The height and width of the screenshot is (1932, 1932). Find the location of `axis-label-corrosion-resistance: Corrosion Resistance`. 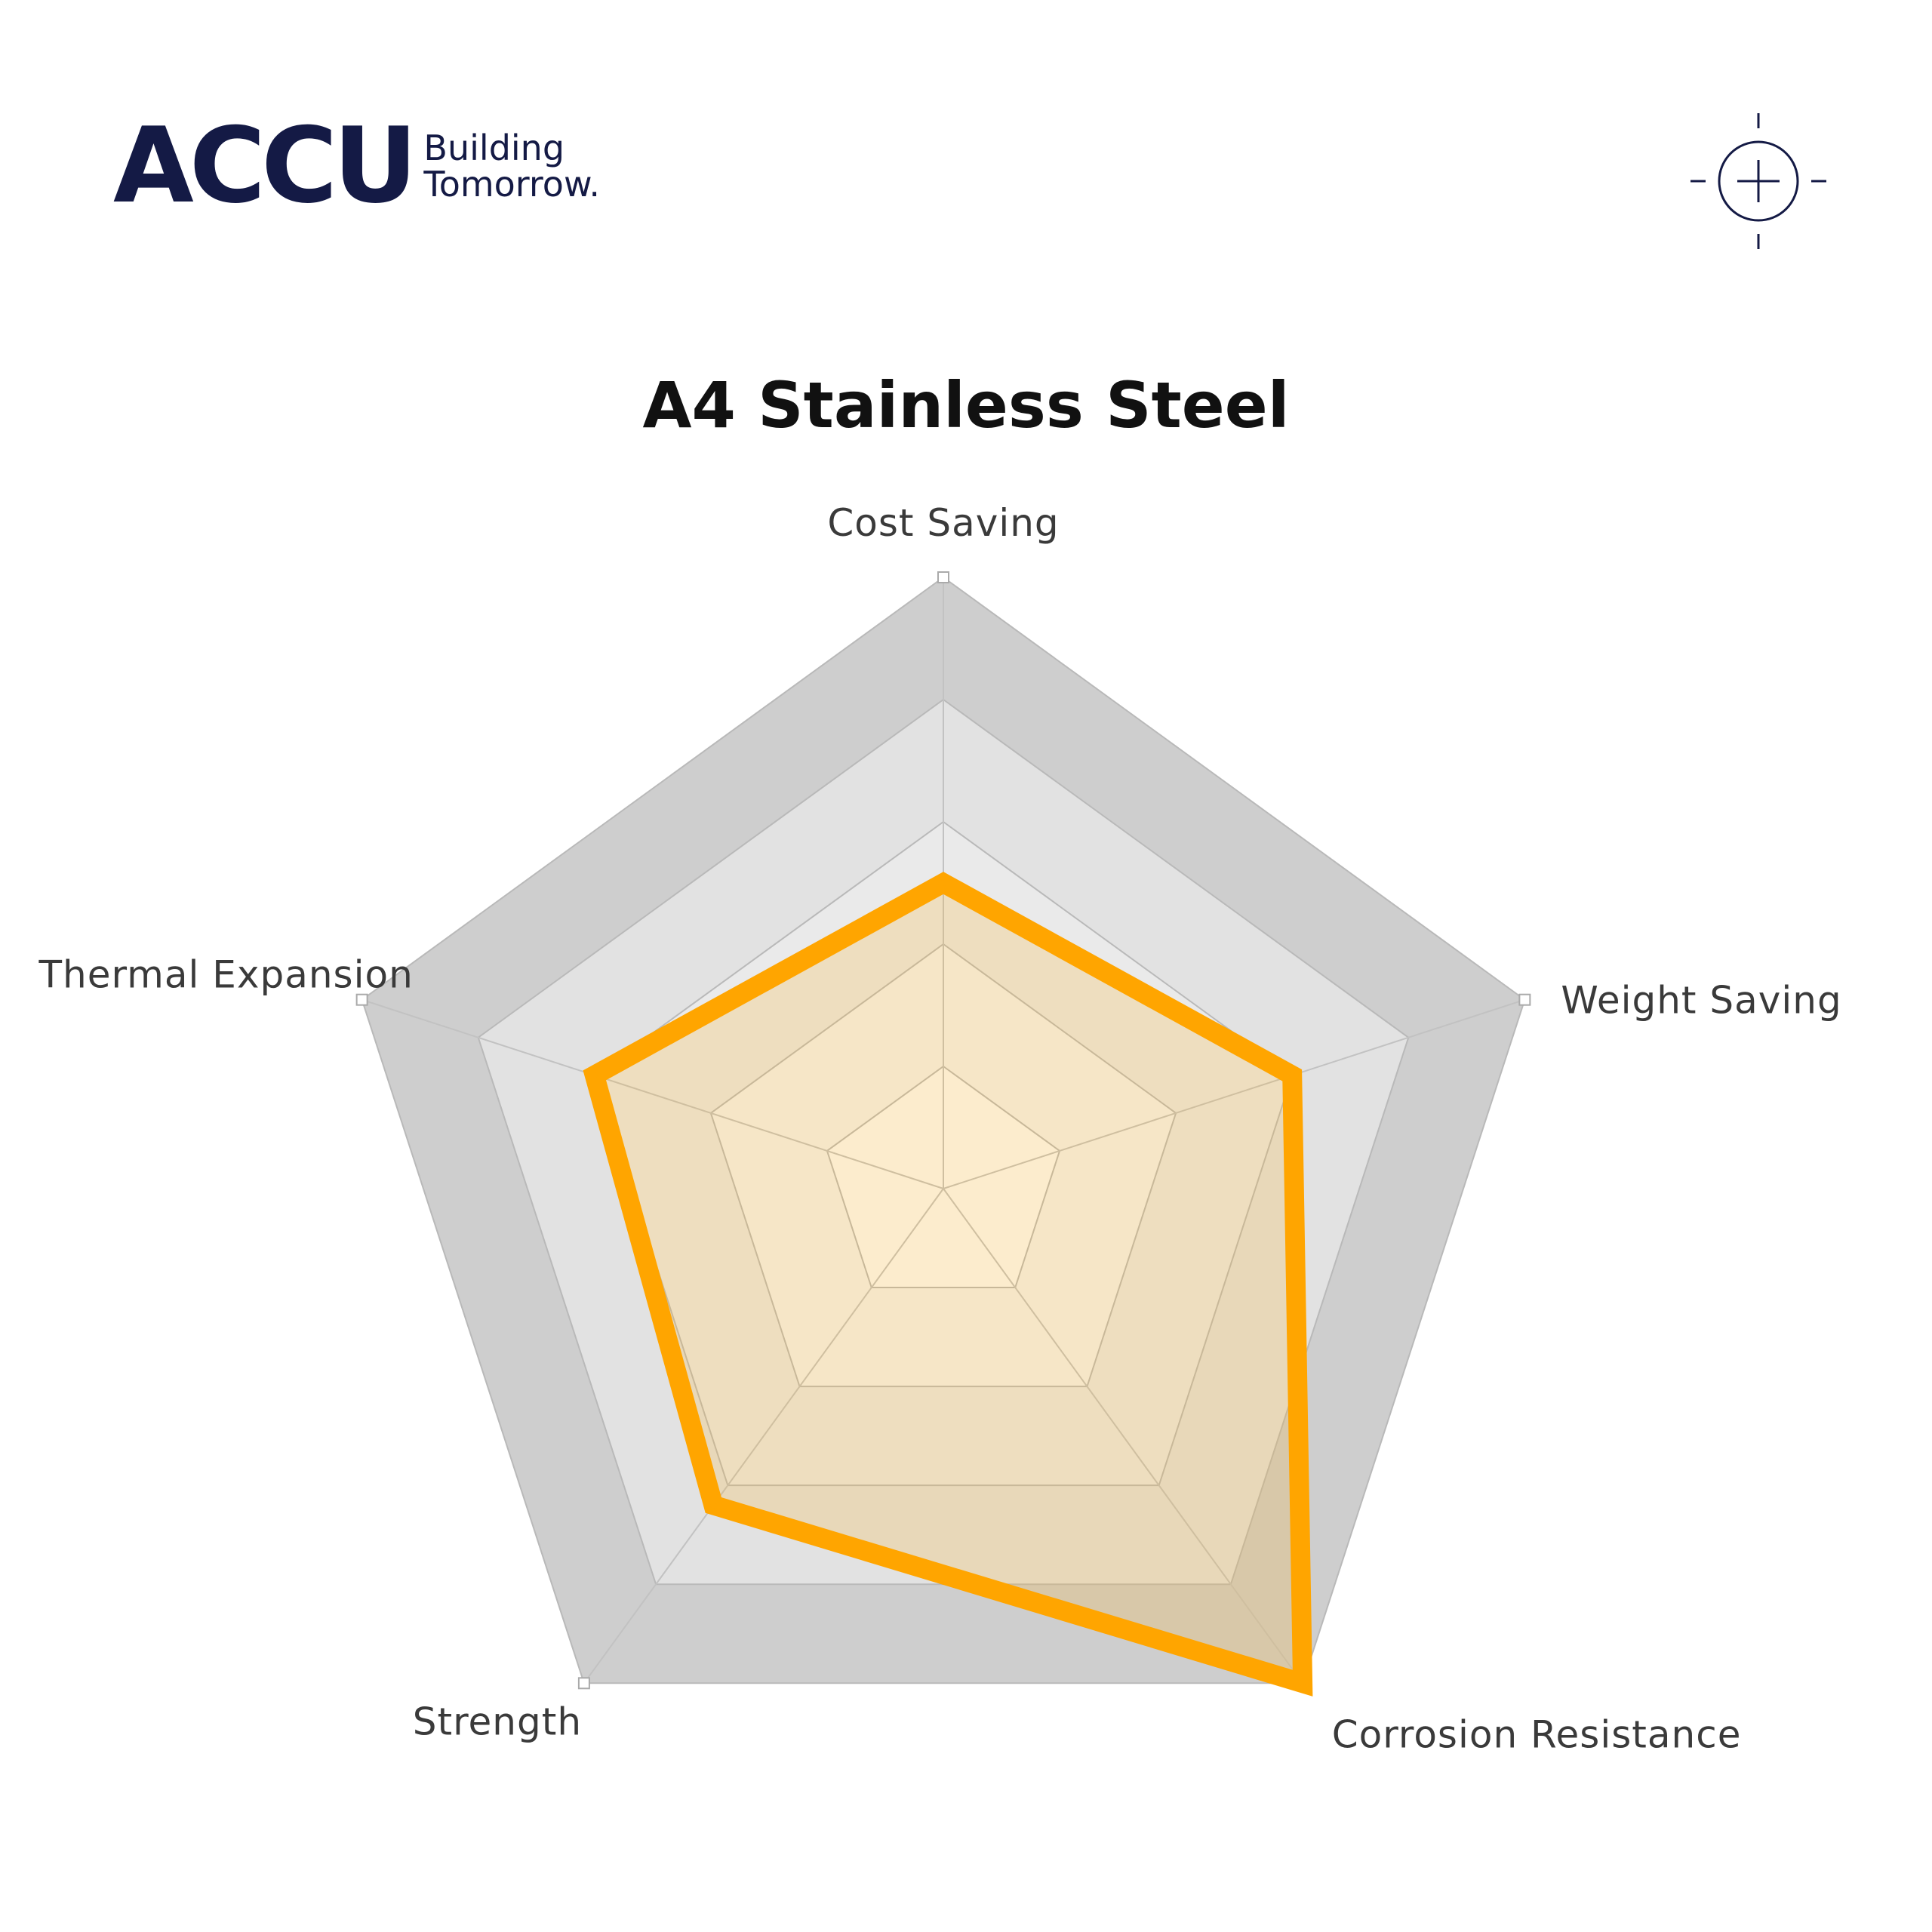

axis-label-corrosion-resistance: Corrosion Resistance is located at coordinates (1537, 1734).